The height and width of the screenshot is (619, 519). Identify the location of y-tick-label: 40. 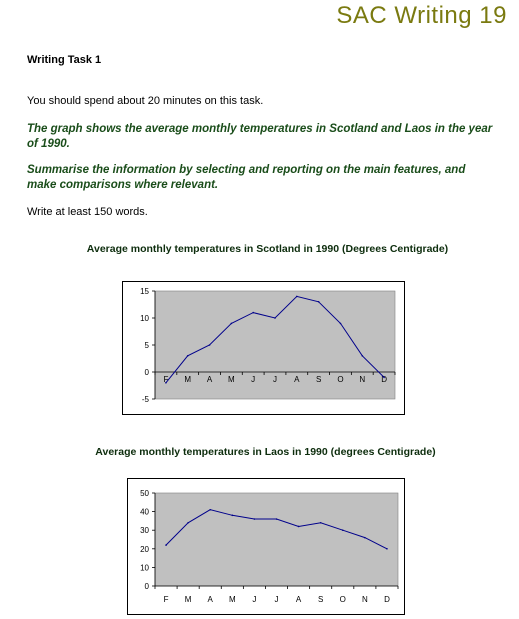
(144, 512).